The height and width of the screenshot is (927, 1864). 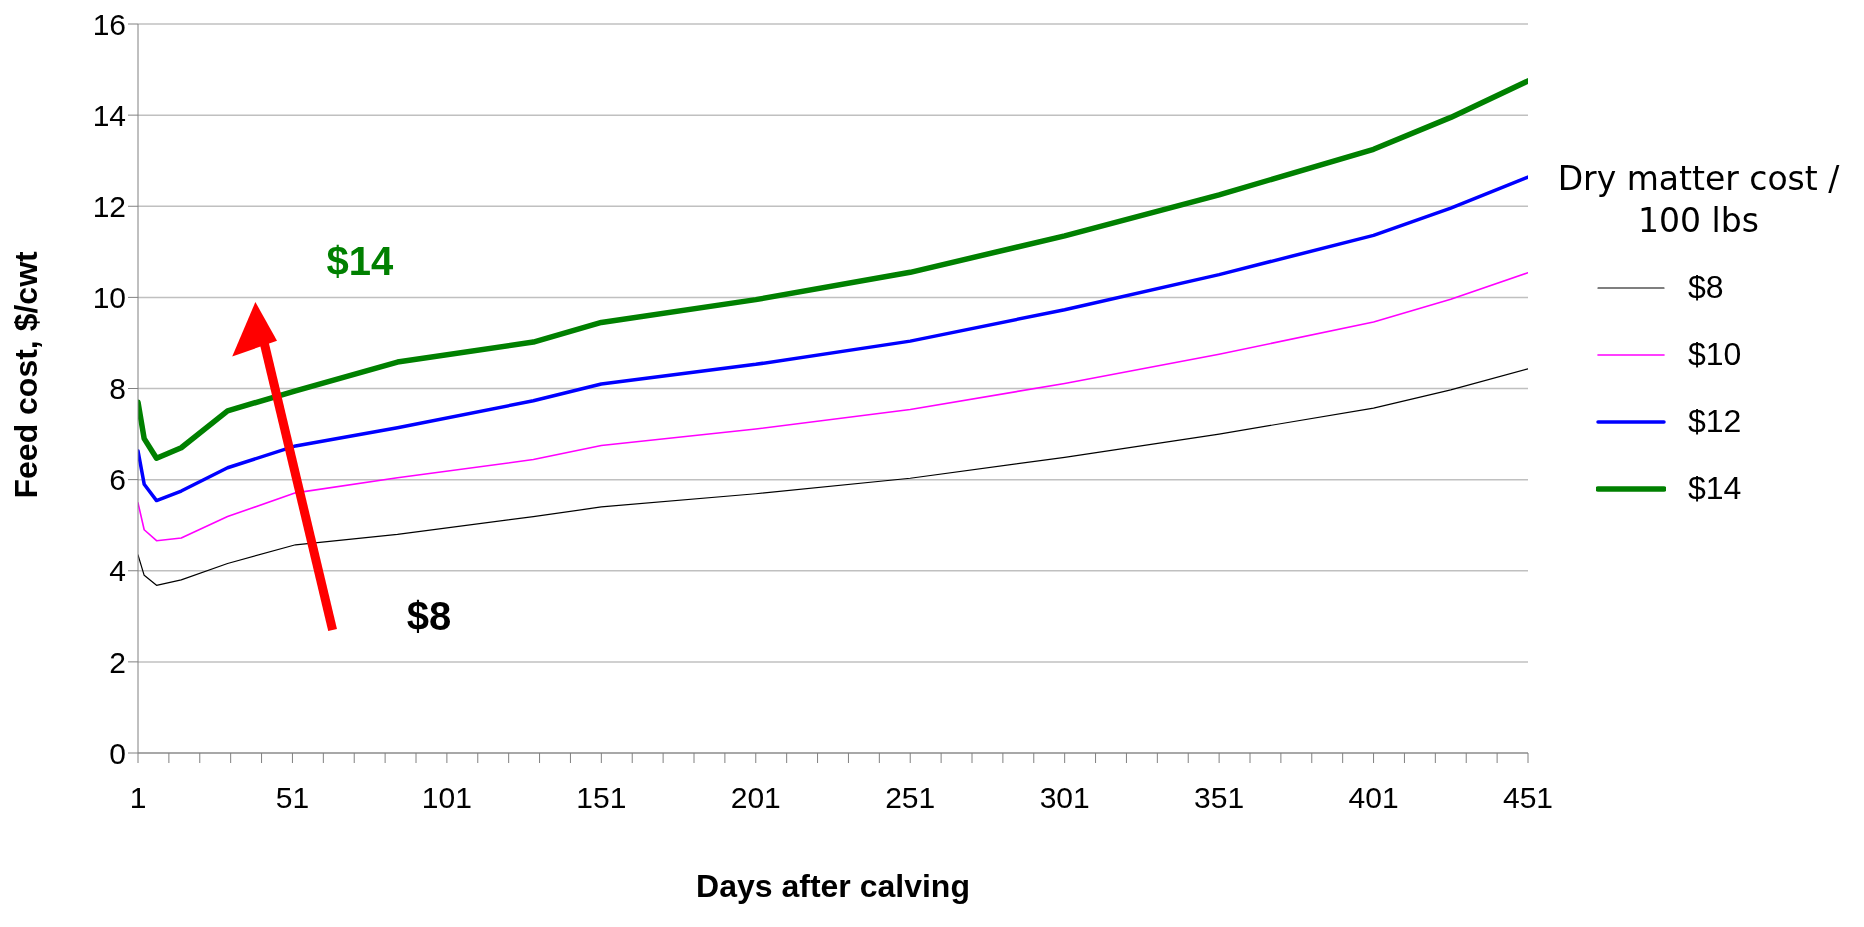 What do you see at coordinates (429, 615) in the screenshot?
I see `annotation: $8` at bounding box center [429, 615].